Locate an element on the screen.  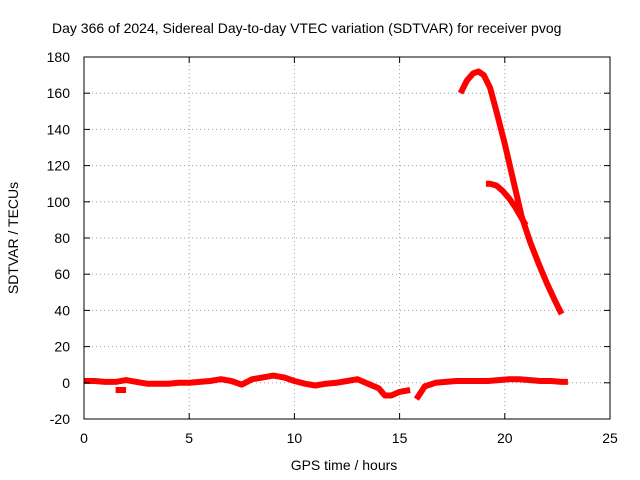
y-tick-label-9: 160 is located at coordinates (59, 93).